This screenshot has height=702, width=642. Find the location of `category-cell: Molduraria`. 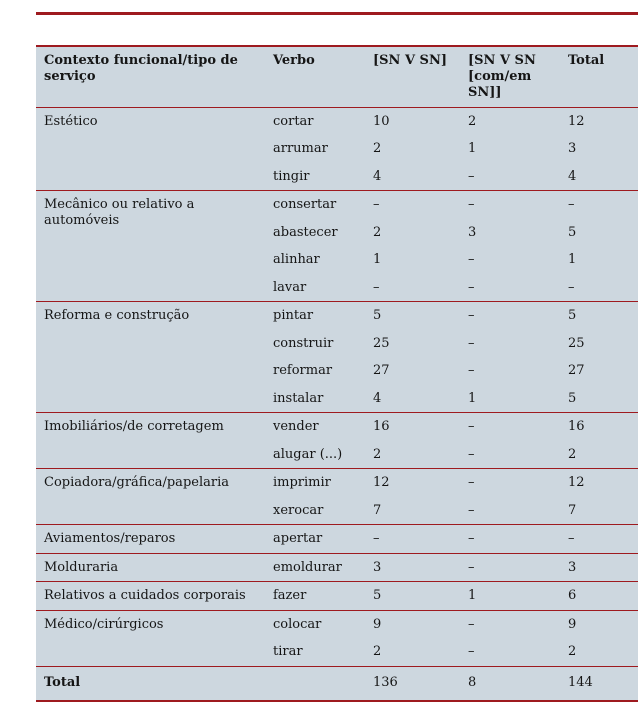

category-cell: Molduraria is located at coordinates (150, 567).